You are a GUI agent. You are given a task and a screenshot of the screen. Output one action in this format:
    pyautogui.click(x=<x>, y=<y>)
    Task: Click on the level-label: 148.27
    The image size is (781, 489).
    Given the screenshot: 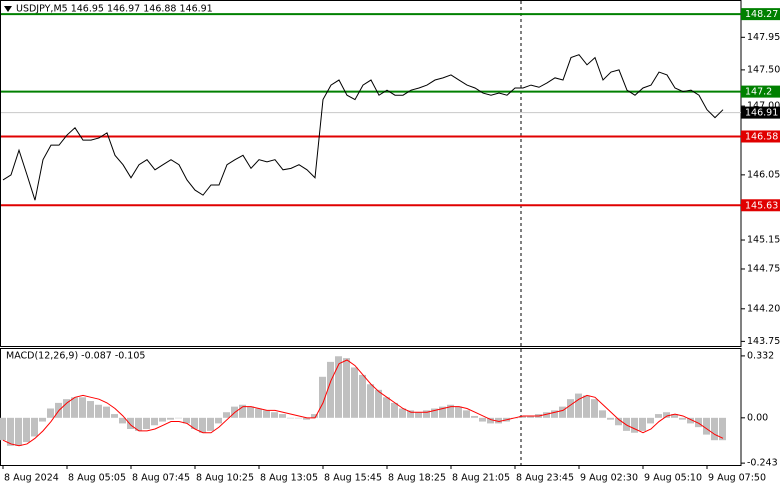 What is the action you would take?
    pyautogui.click(x=761, y=14)
    